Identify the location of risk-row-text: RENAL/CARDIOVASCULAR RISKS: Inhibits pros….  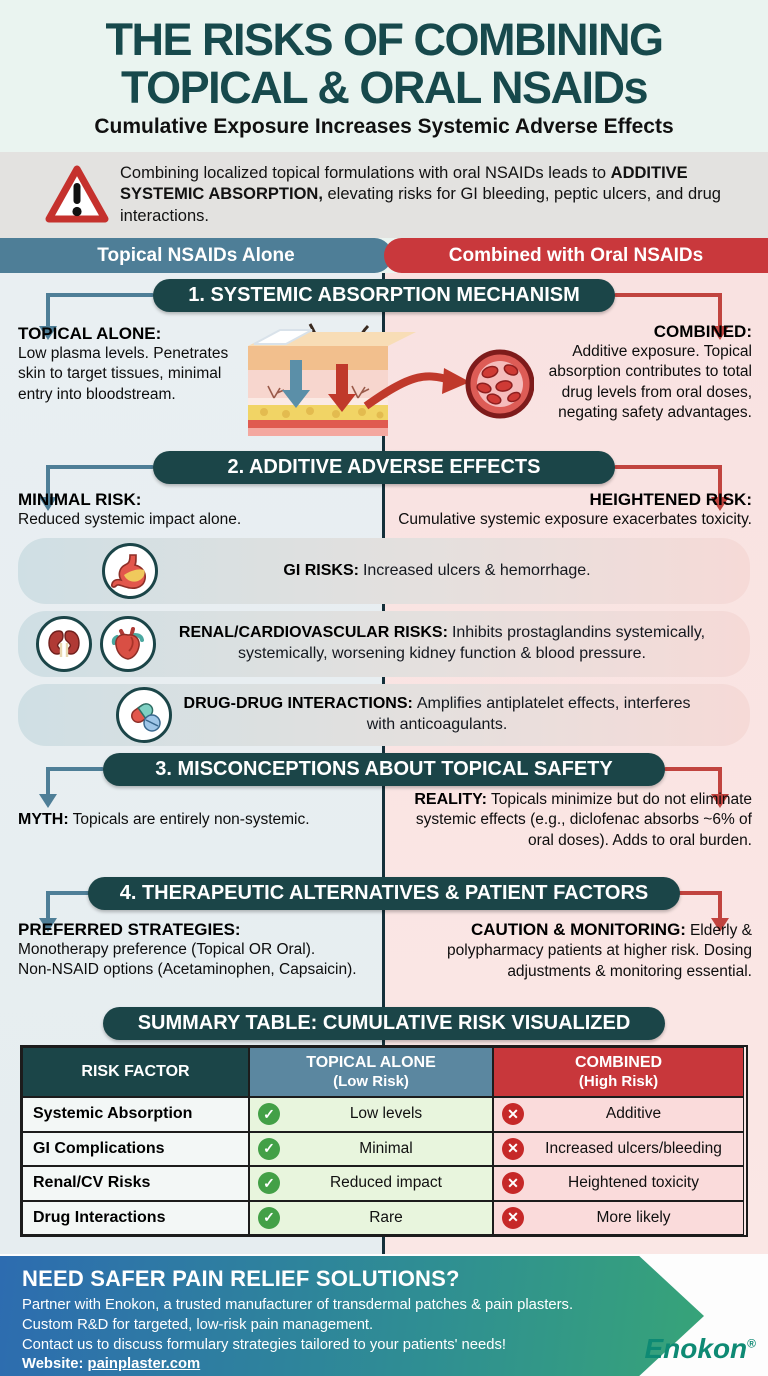
(384, 644).